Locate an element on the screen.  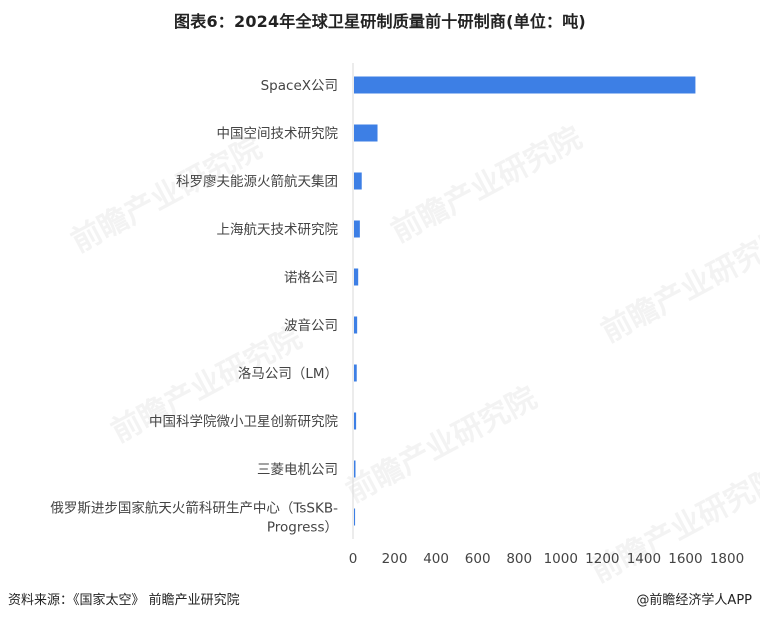
category-label: SpaceX公司 is located at coordinates (299, 86).